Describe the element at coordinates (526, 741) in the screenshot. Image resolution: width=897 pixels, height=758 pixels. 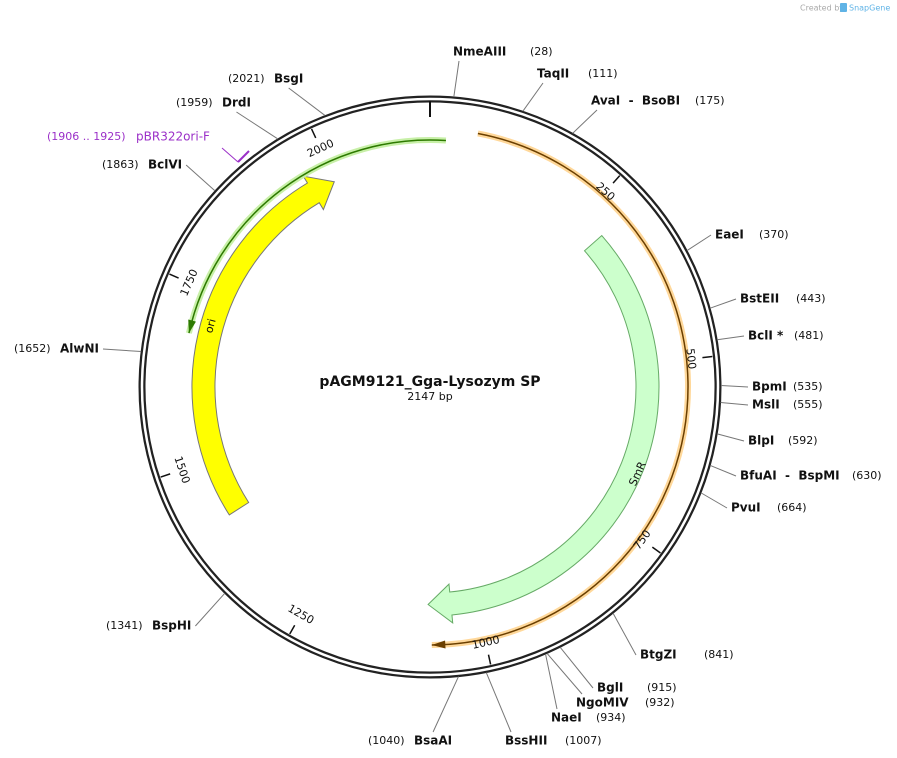
I see `enzyme-name: BssHII` at that location.